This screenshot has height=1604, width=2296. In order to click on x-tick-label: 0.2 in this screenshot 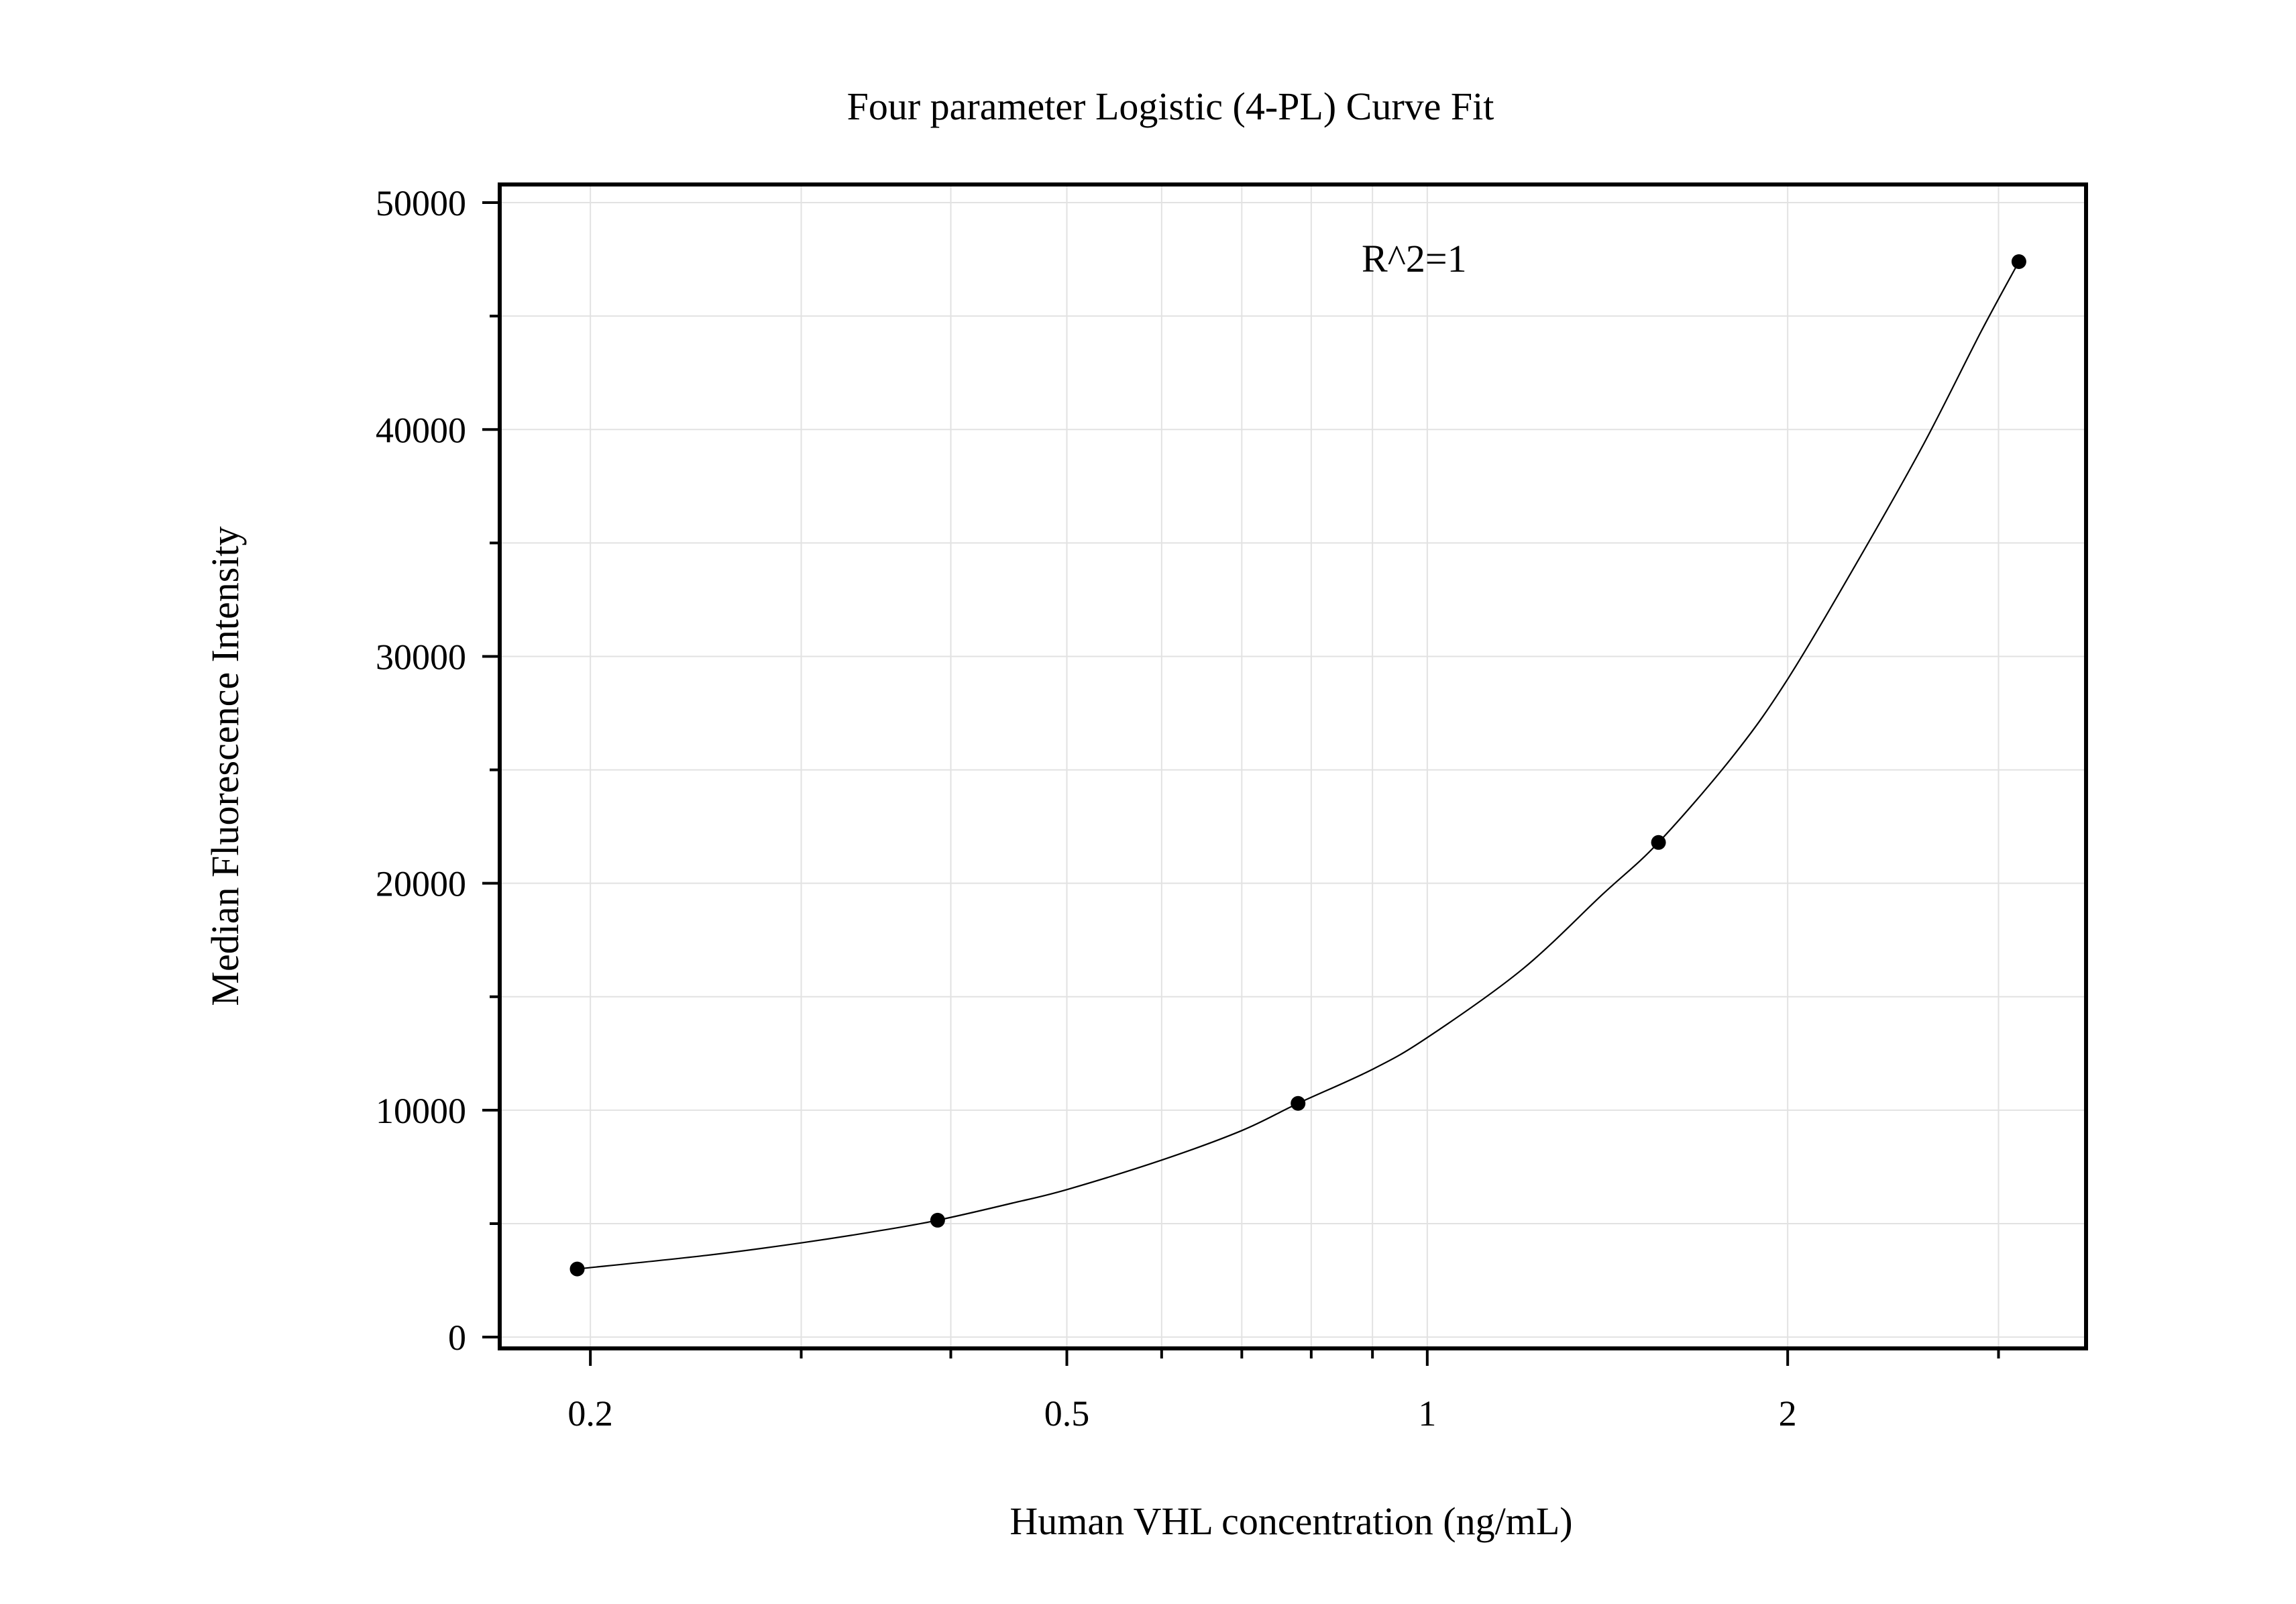, I will do `click(590, 1413)`.